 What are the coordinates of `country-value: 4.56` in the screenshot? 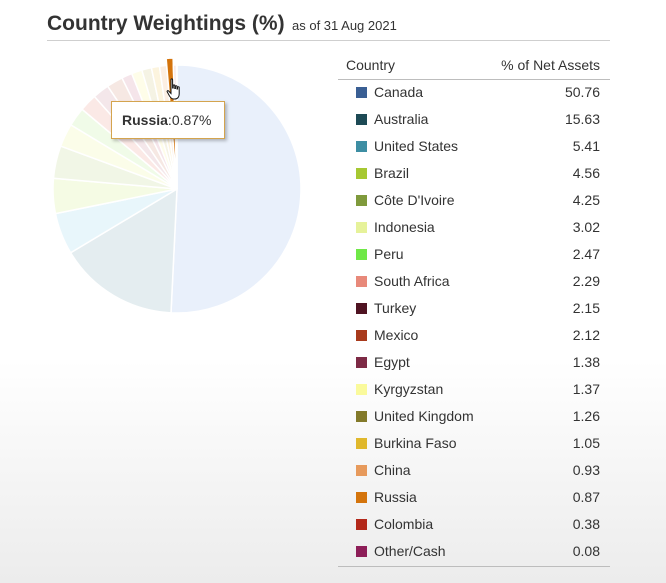 It's located at (586, 173).